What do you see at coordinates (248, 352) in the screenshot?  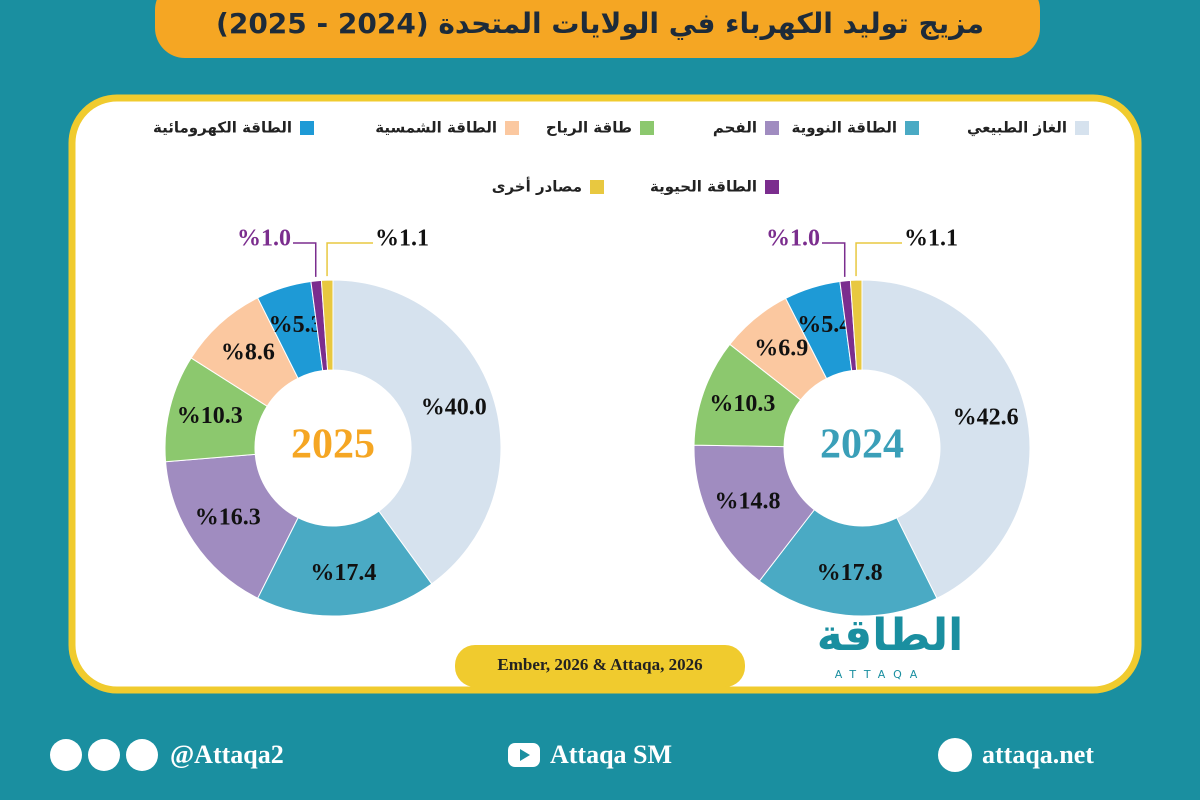 I see `value-label: %8.6` at bounding box center [248, 352].